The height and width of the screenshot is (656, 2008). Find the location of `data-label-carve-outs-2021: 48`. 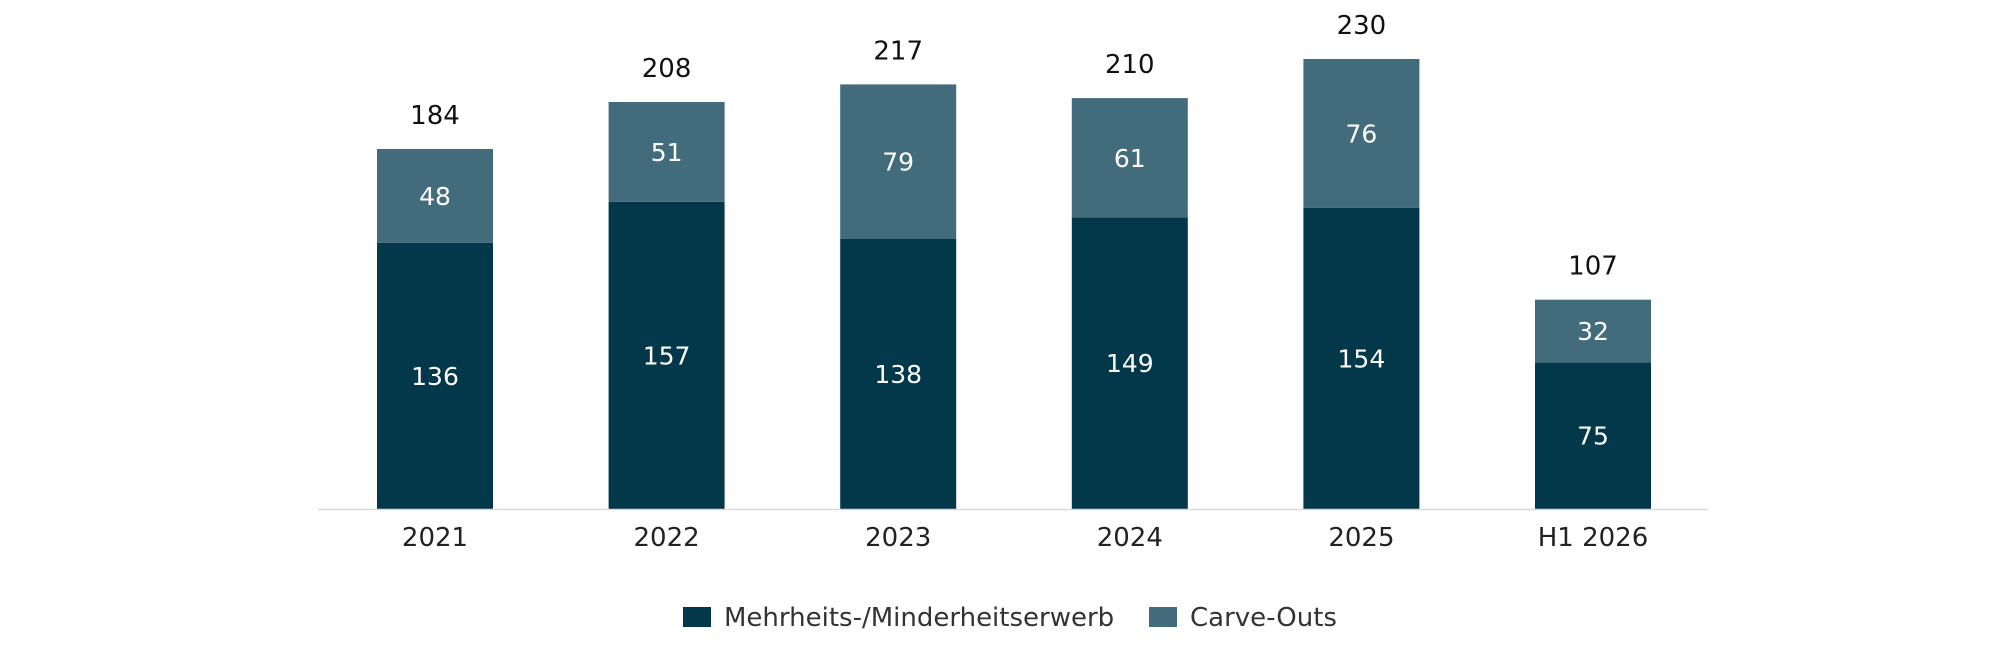

data-label-carve-outs-2021: 48 is located at coordinates (435, 196).